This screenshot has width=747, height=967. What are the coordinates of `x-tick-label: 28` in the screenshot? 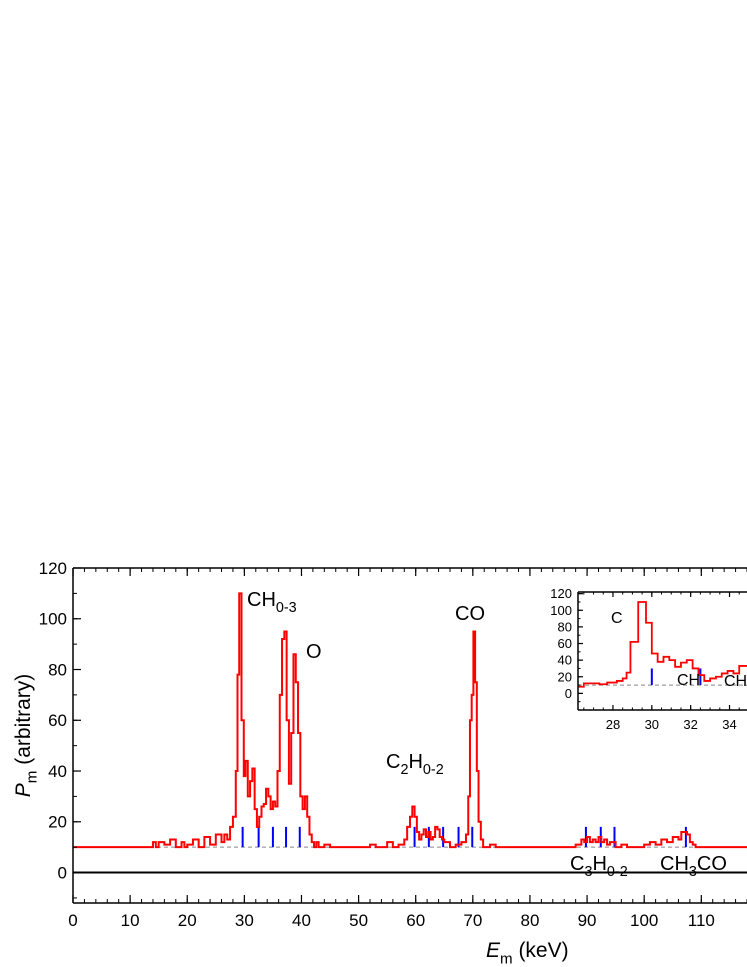 It's located at (613, 724).